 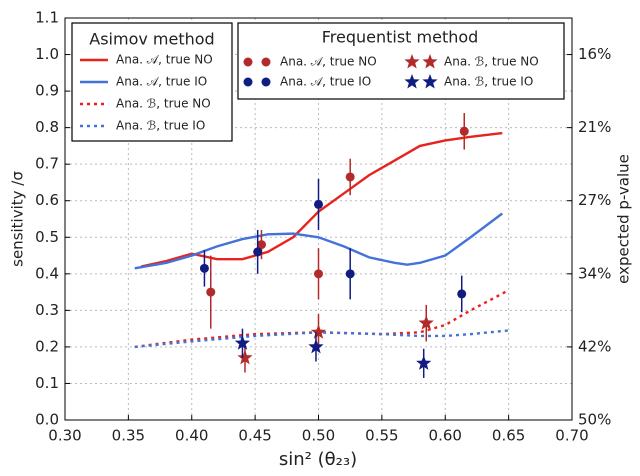 What do you see at coordinates (64, 436) in the screenshot?
I see `x-tick-label: 0.30` at bounding box center [64, 436].